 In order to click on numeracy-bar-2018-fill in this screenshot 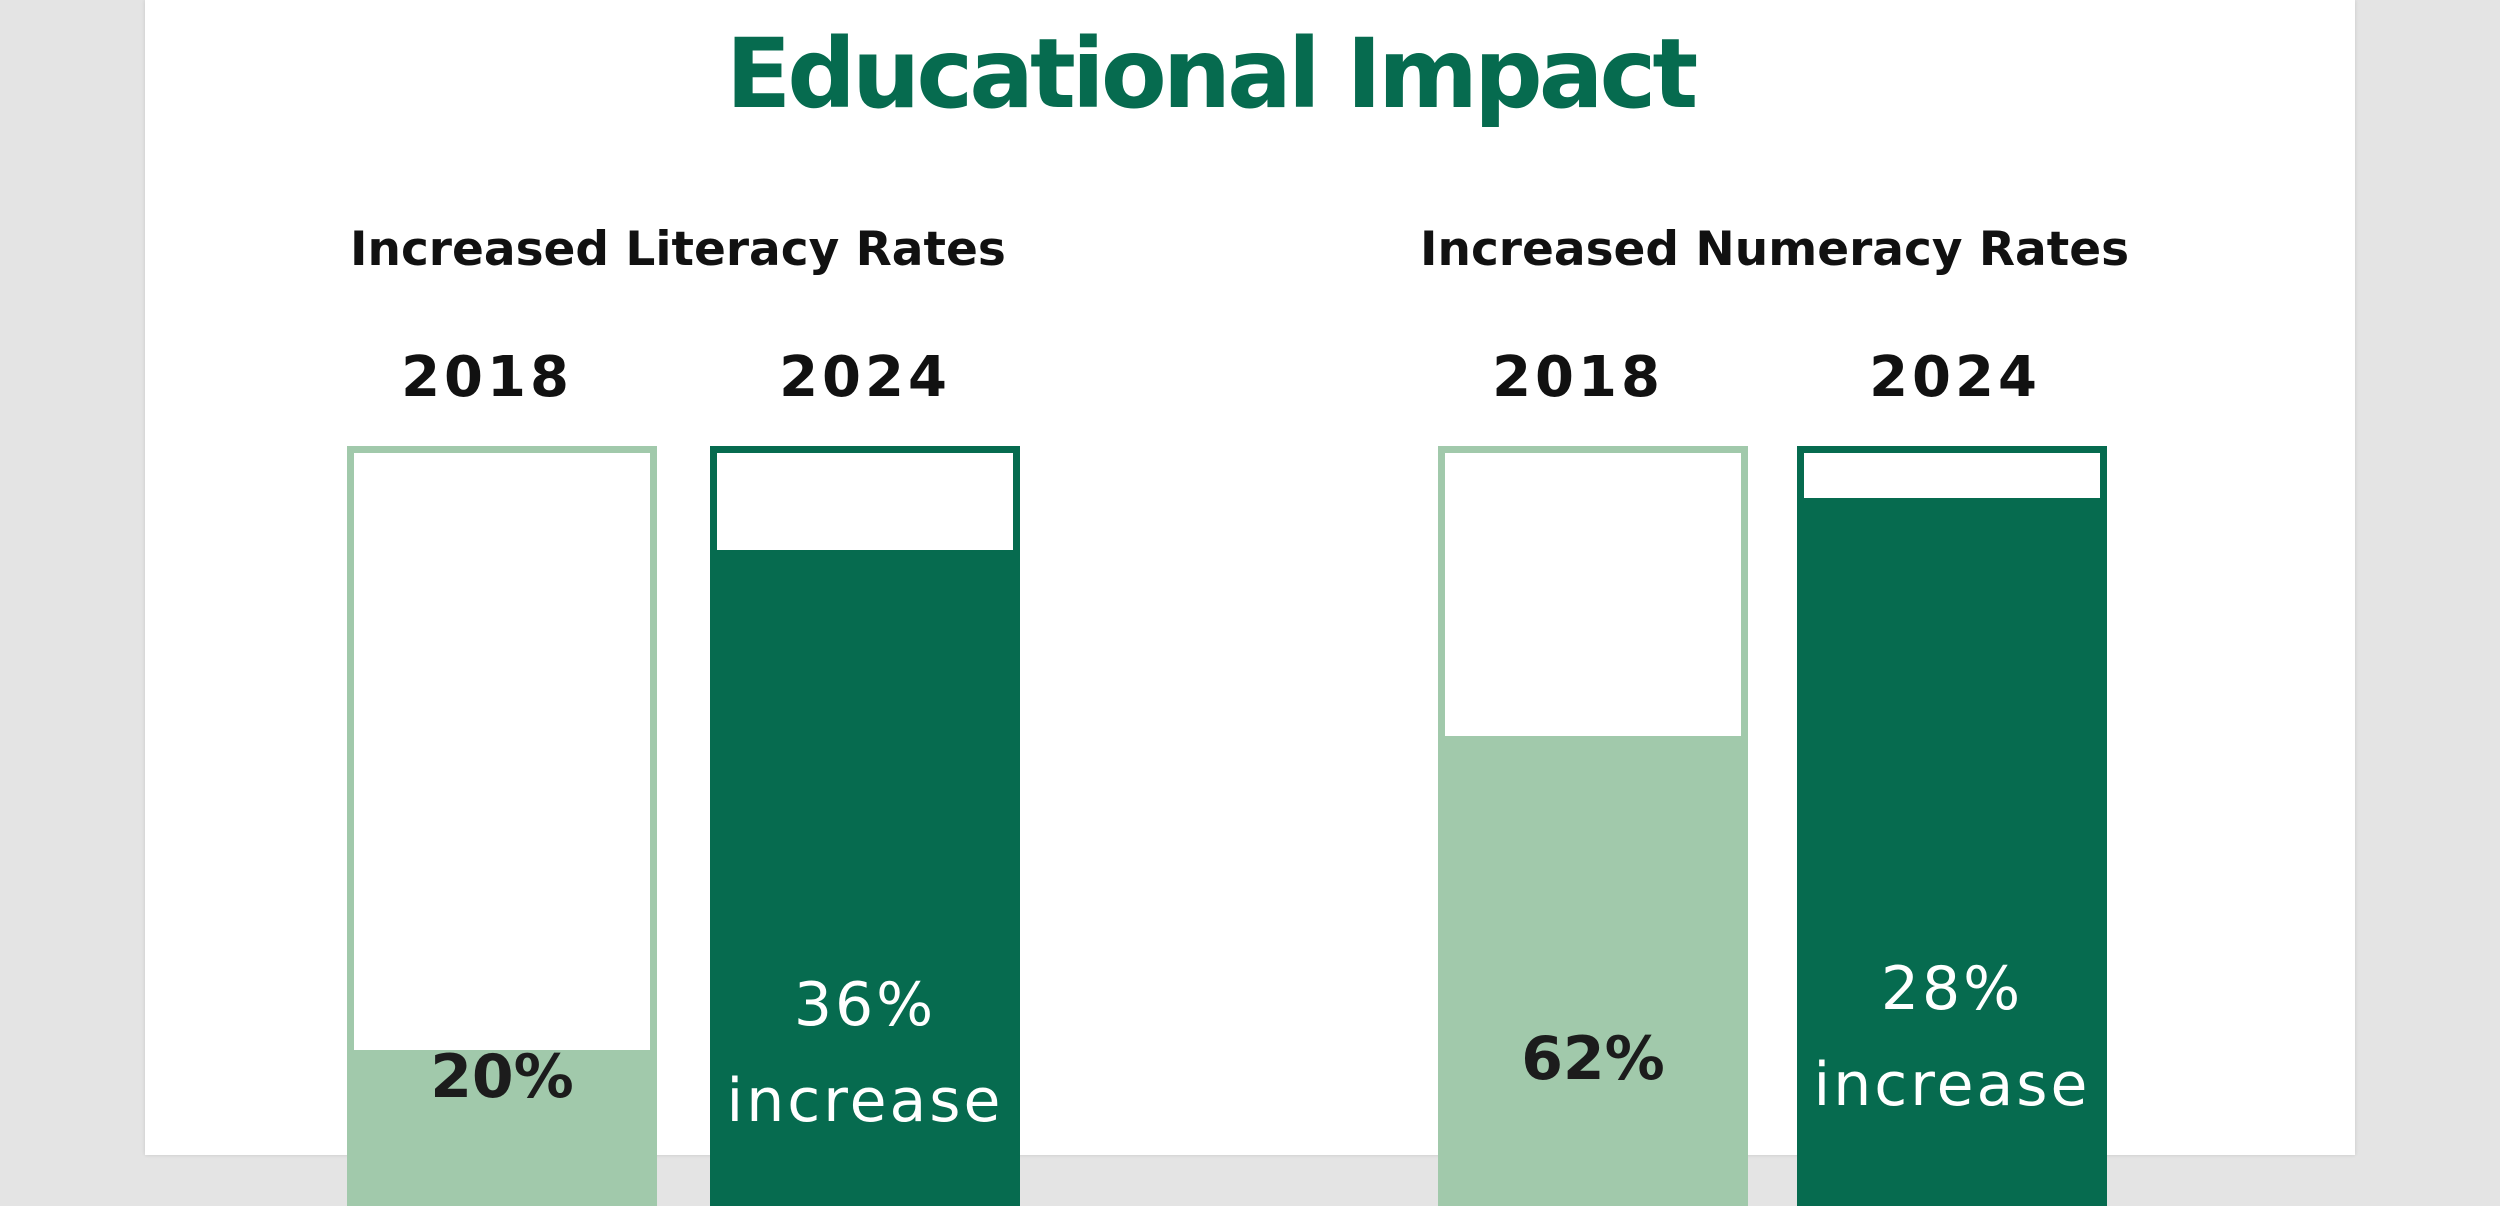, I will do `click(1593, 967)`.